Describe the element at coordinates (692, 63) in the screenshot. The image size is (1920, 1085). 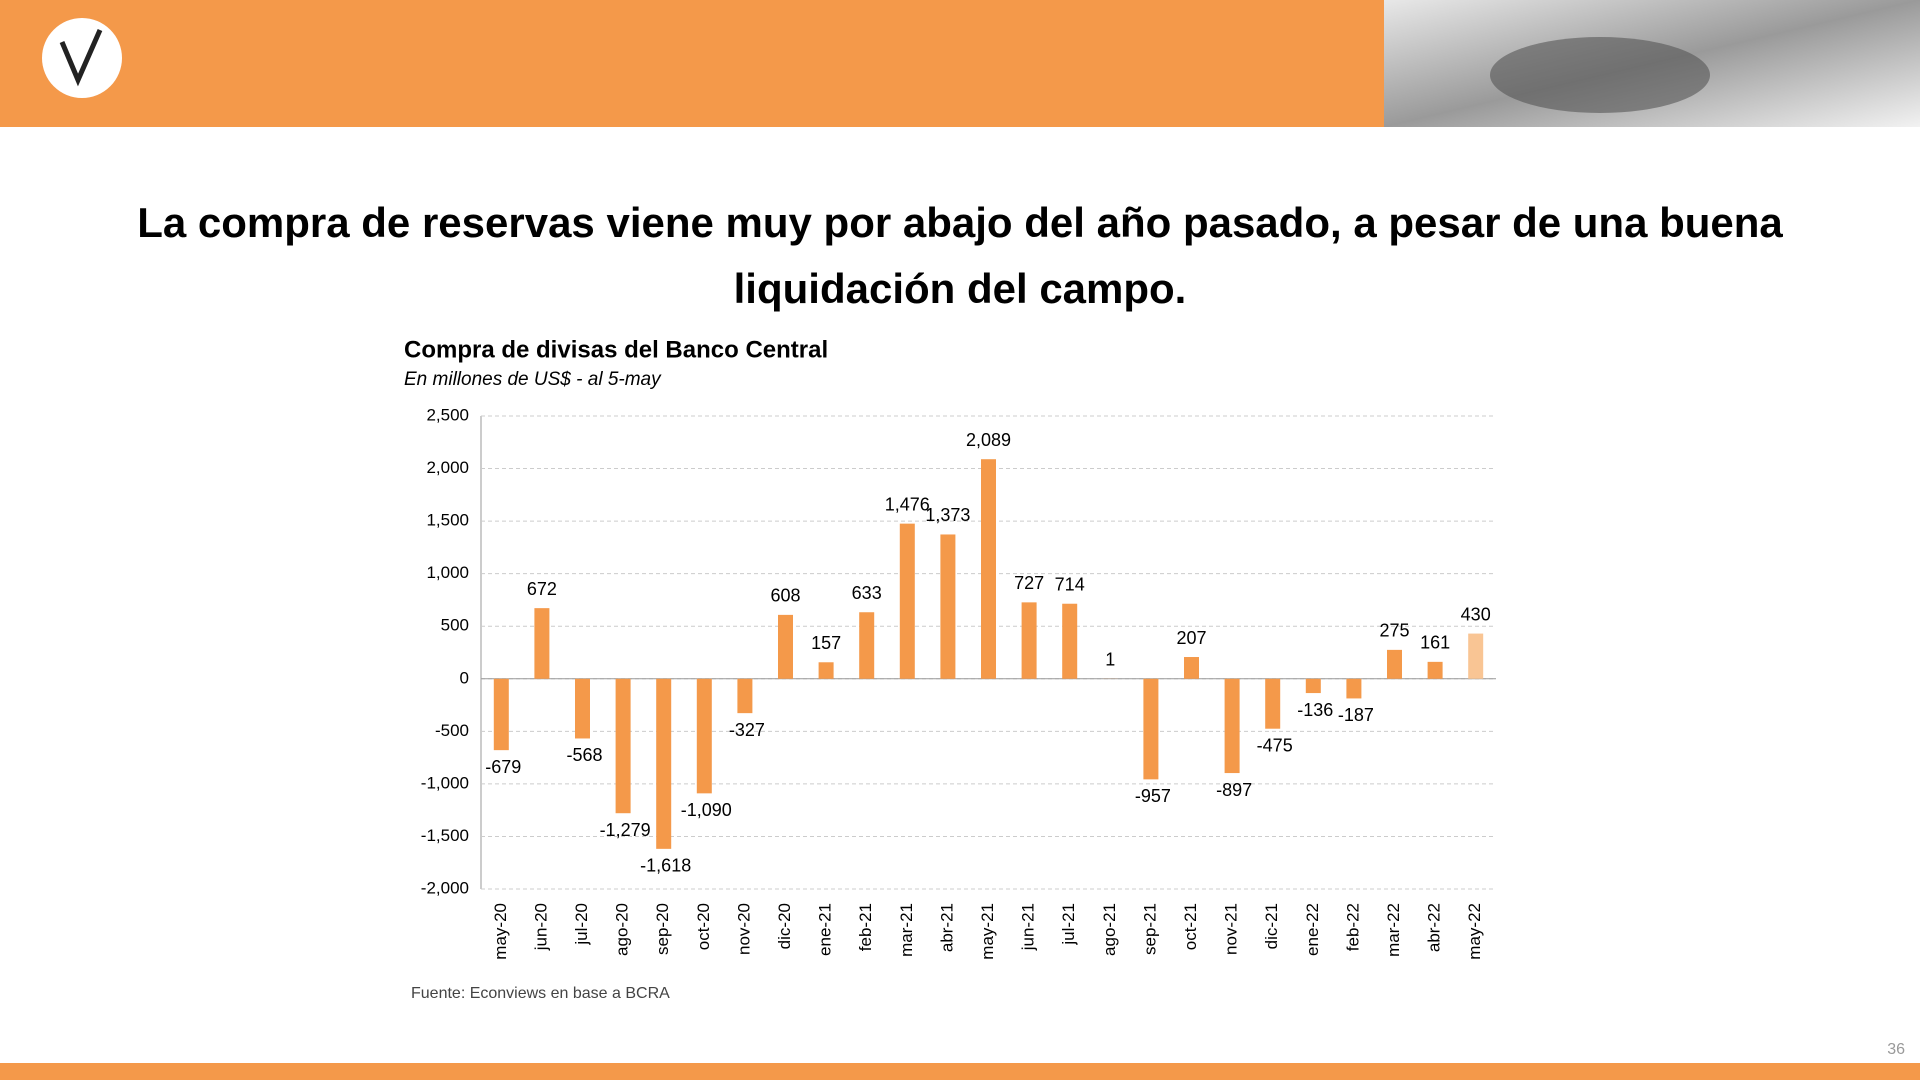
I see `header-bar` at that location.